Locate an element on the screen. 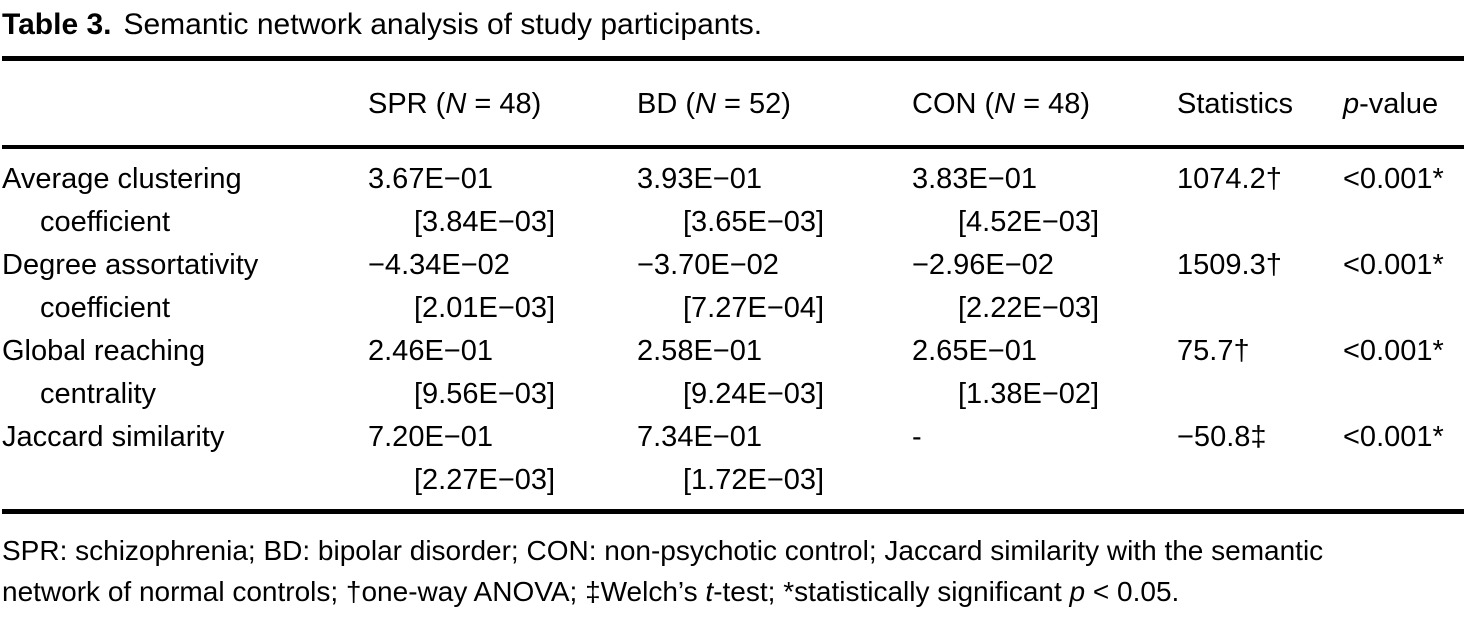  value-mean: 3.93E−01 is located at coordinates (699, 179).